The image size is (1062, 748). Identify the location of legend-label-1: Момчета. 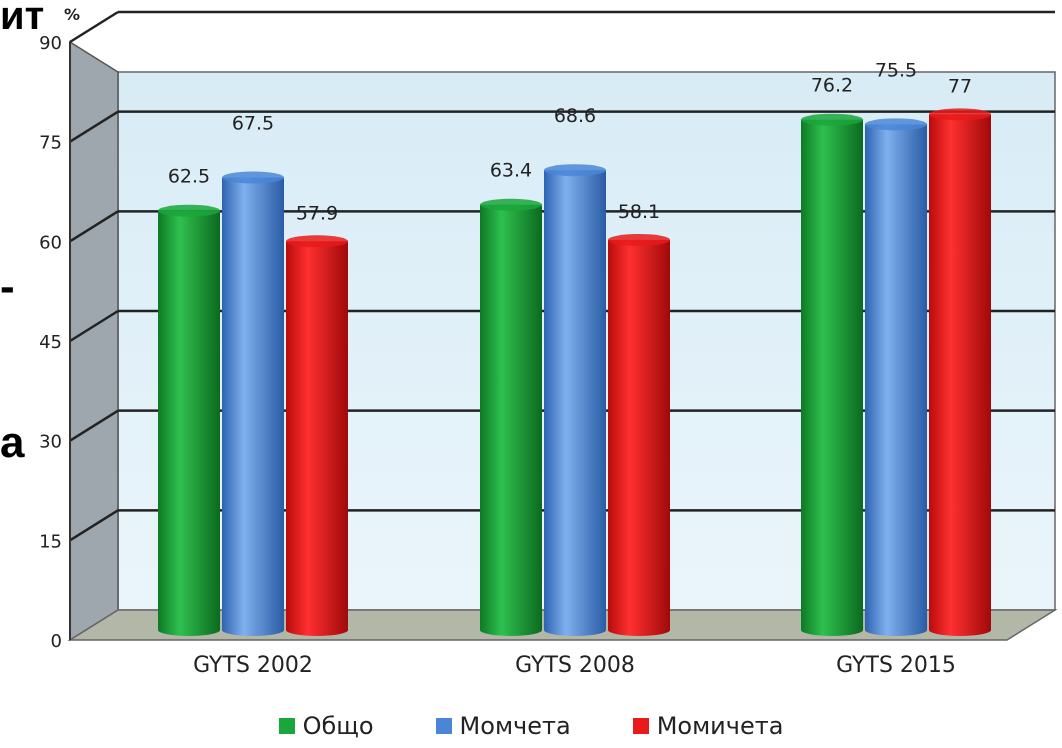
(515, 726).